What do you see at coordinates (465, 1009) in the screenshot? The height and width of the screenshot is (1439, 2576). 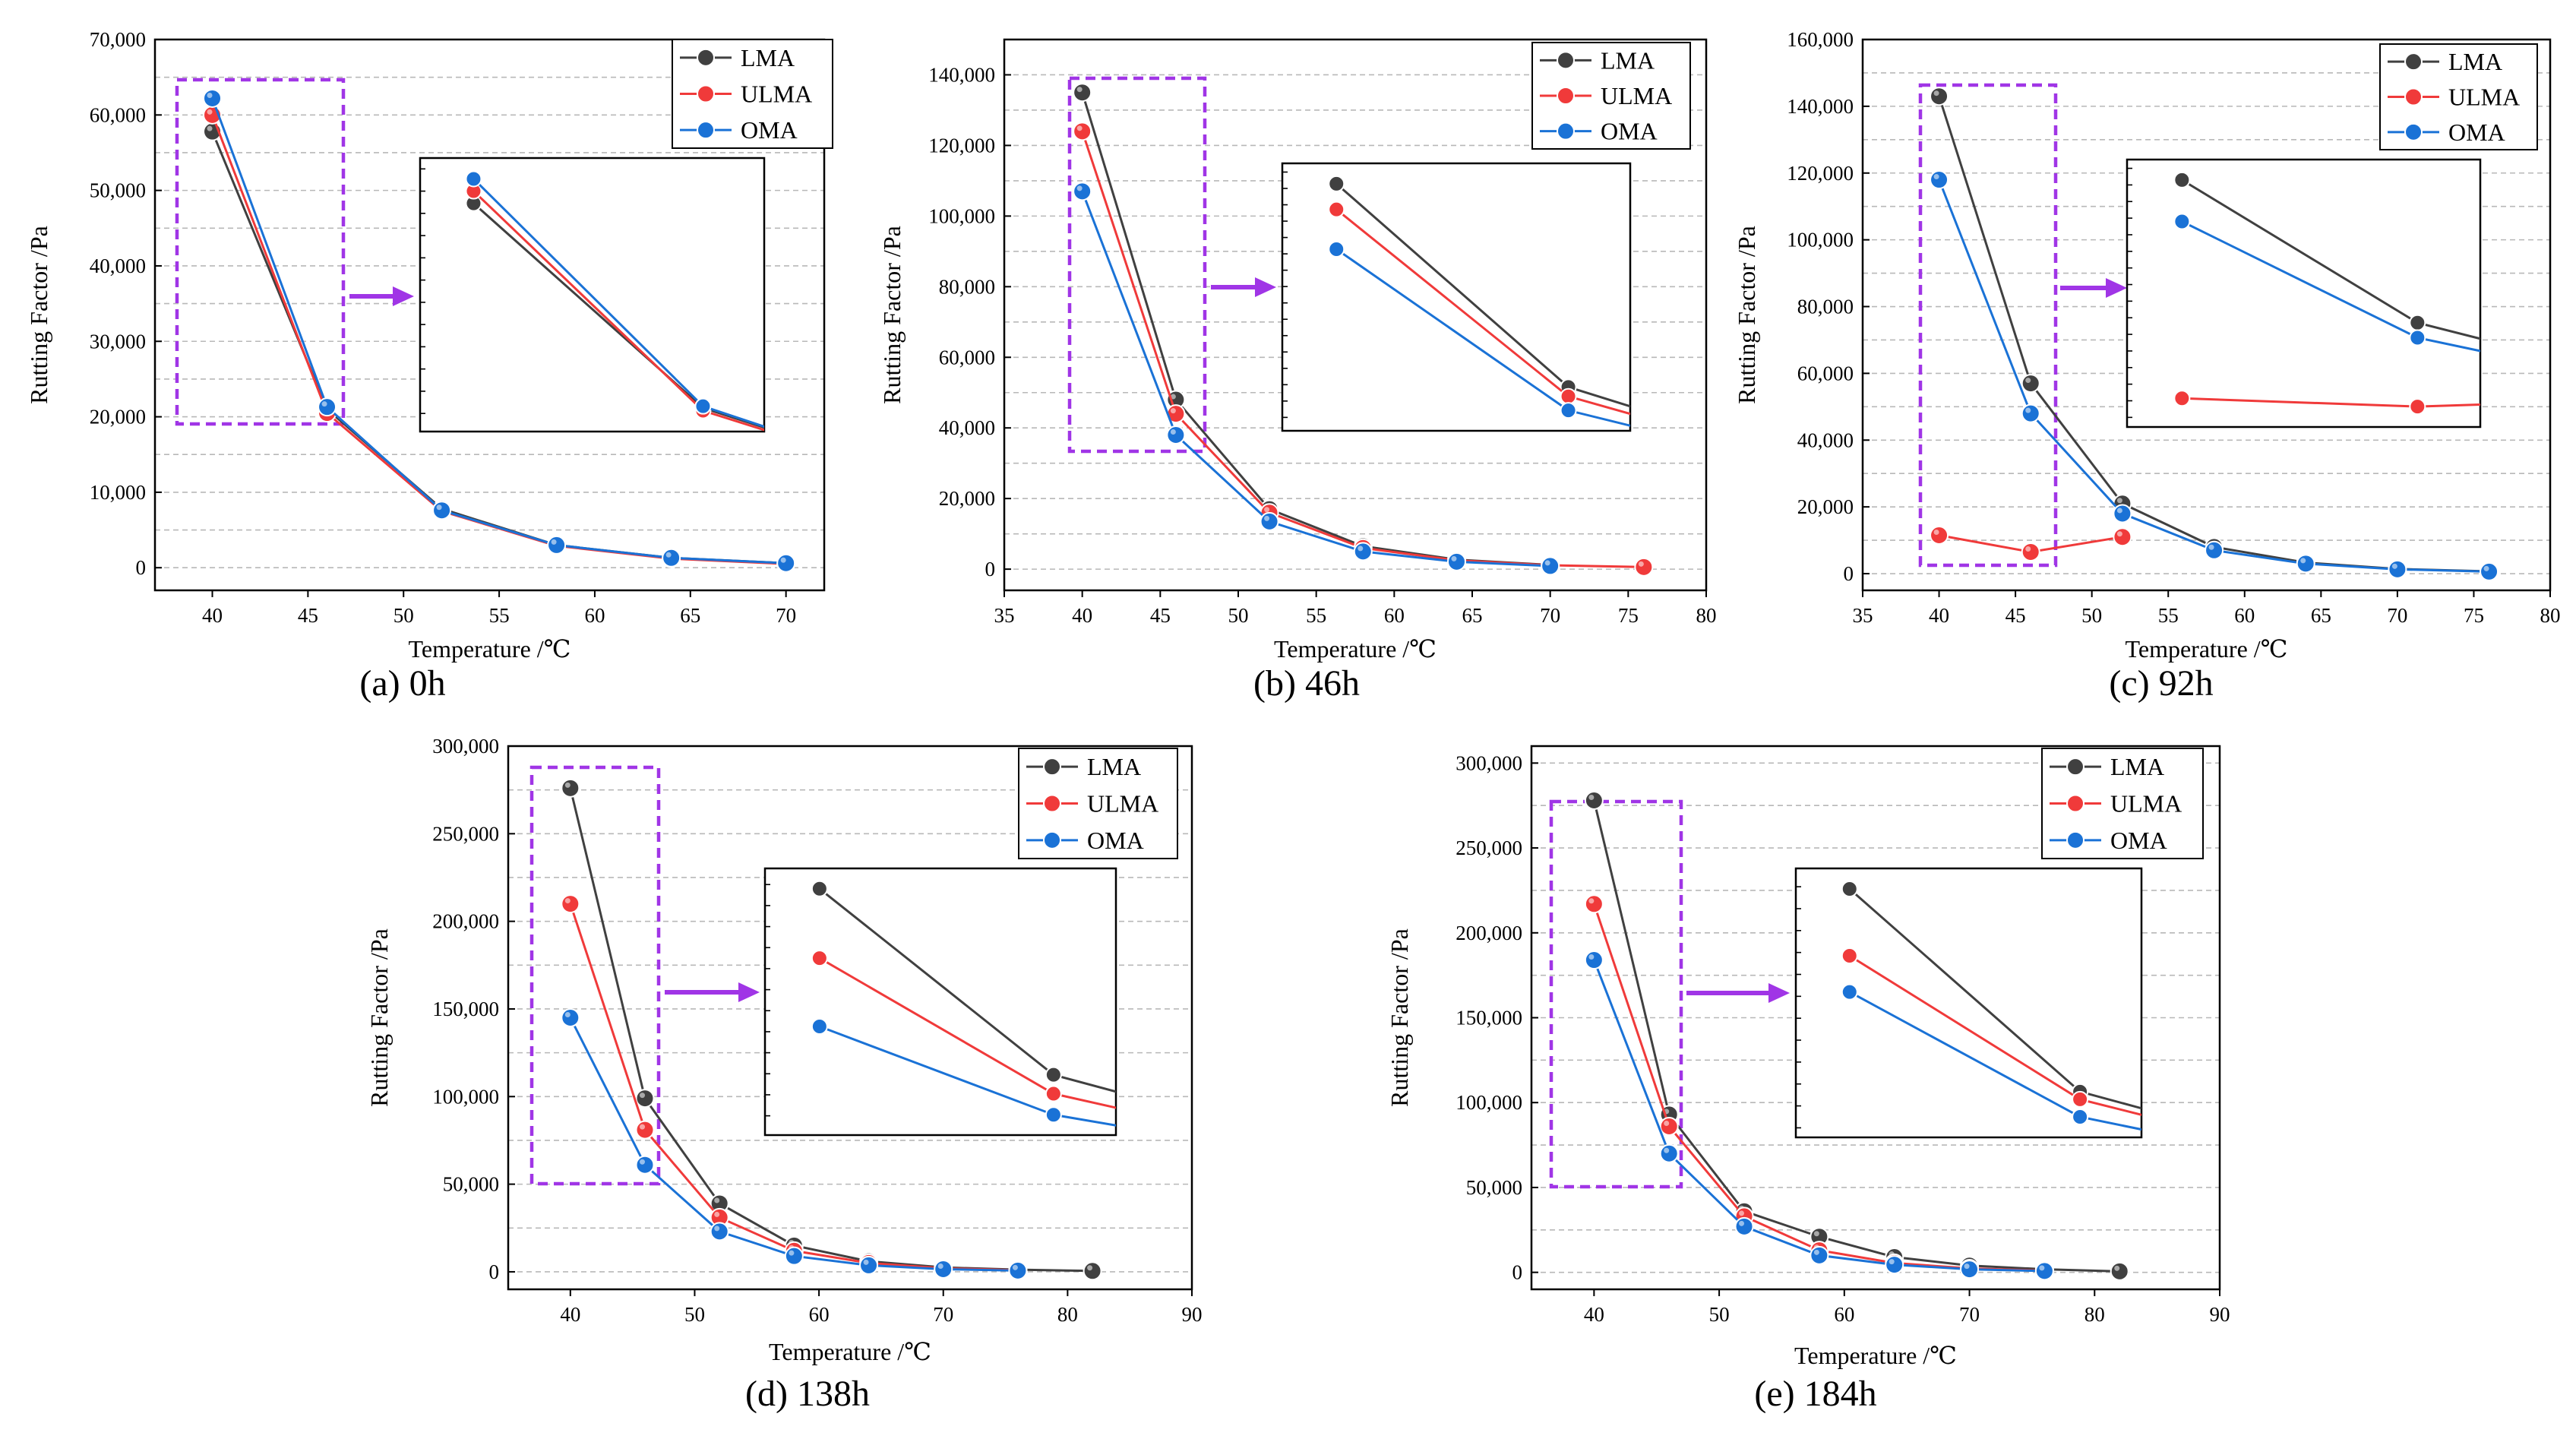 I see `y-tick-label: 150,000` at bounding box center [465, 1009].